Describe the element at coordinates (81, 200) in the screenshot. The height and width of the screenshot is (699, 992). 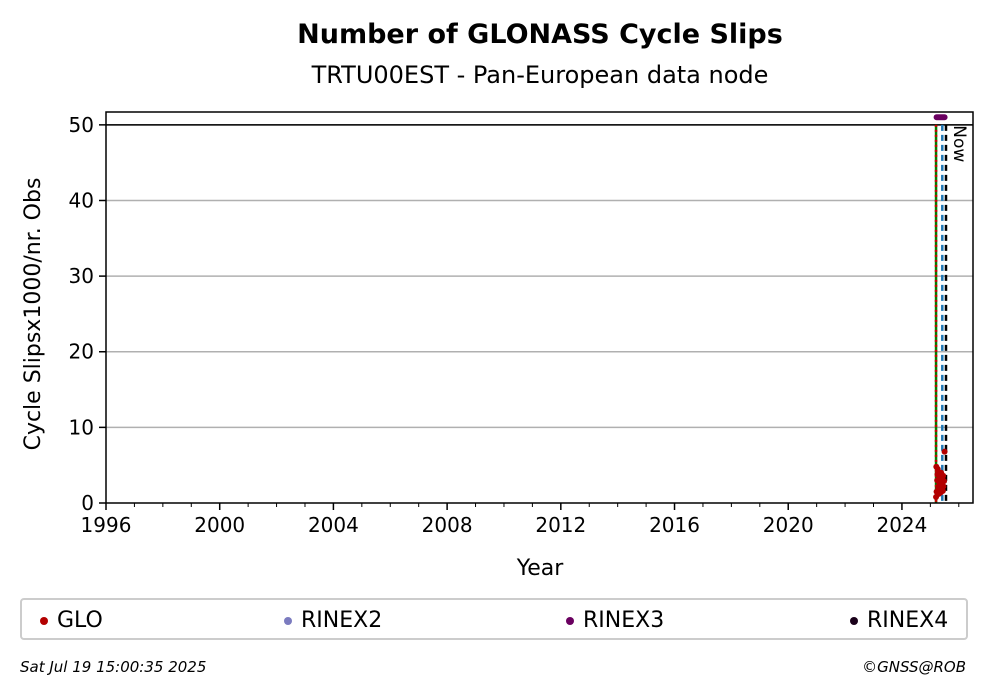
I see `y-tick-label-40: 40` at that location.